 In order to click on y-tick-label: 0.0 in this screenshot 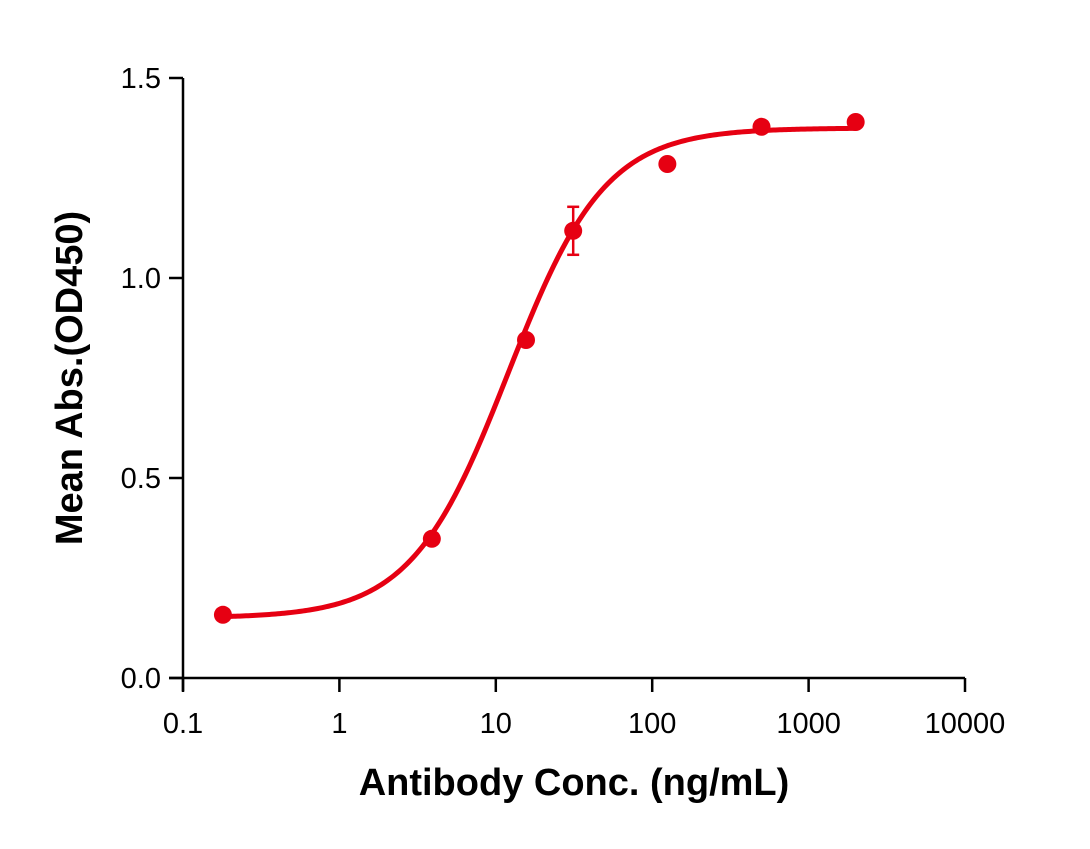, I will do `click(141, 679)`.